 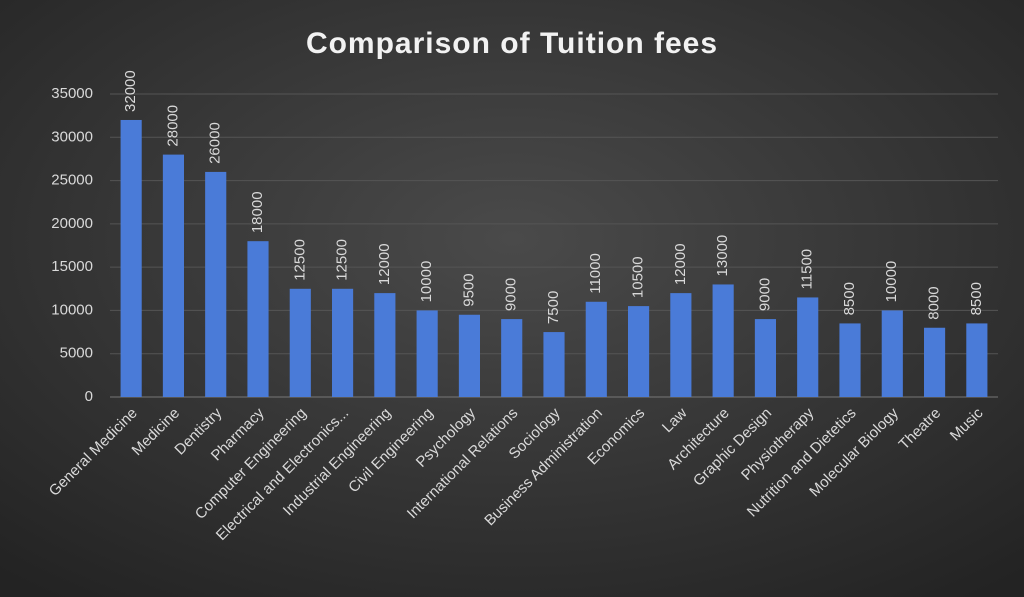 I want to click on data-label: 7500, so click(x=553, y=307).